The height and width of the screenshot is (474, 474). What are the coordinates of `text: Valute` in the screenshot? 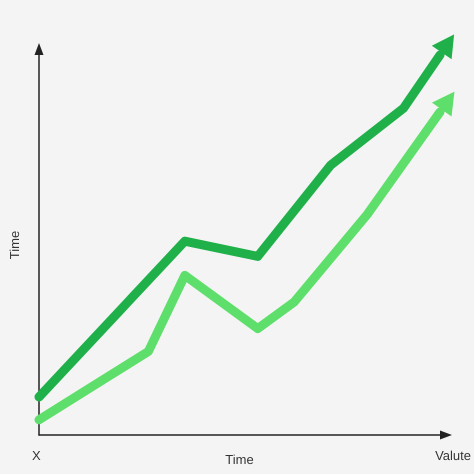 It's located at (453, 455).